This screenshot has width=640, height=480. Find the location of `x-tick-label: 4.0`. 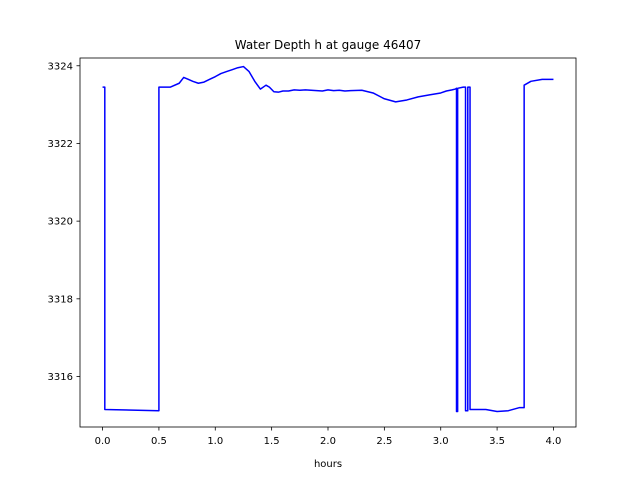

x-tick-label: 4.0 is located at coordinates (554, 441).